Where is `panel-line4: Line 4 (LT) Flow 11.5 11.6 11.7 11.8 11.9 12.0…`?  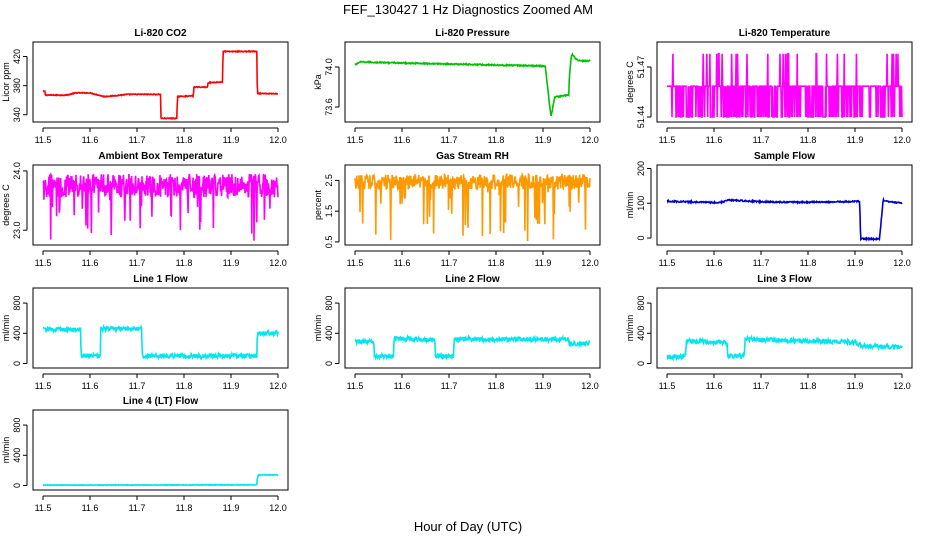 panel-line4: Line 4 (LT) Flow 11.5 11.6 11.7 11.8 11.9 12.0… is located at coordinates (145, 454).